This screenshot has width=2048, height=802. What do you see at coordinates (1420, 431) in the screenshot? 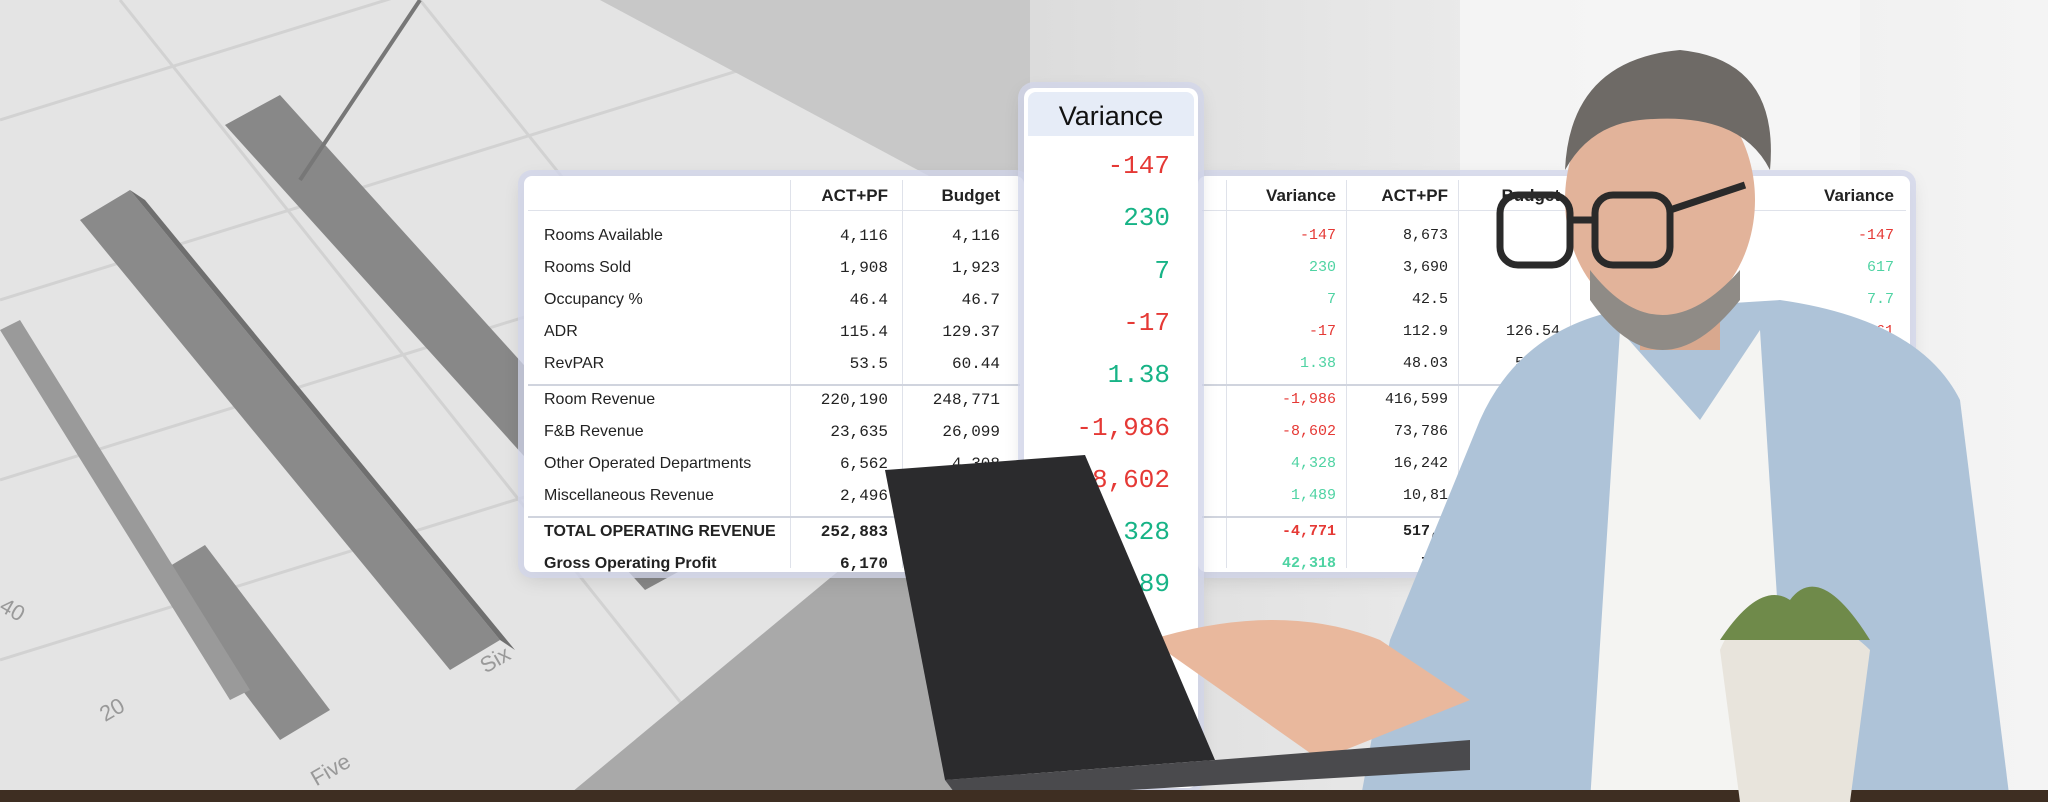
I see `table-cell: 73,786` at bounding box center [1420, 431].